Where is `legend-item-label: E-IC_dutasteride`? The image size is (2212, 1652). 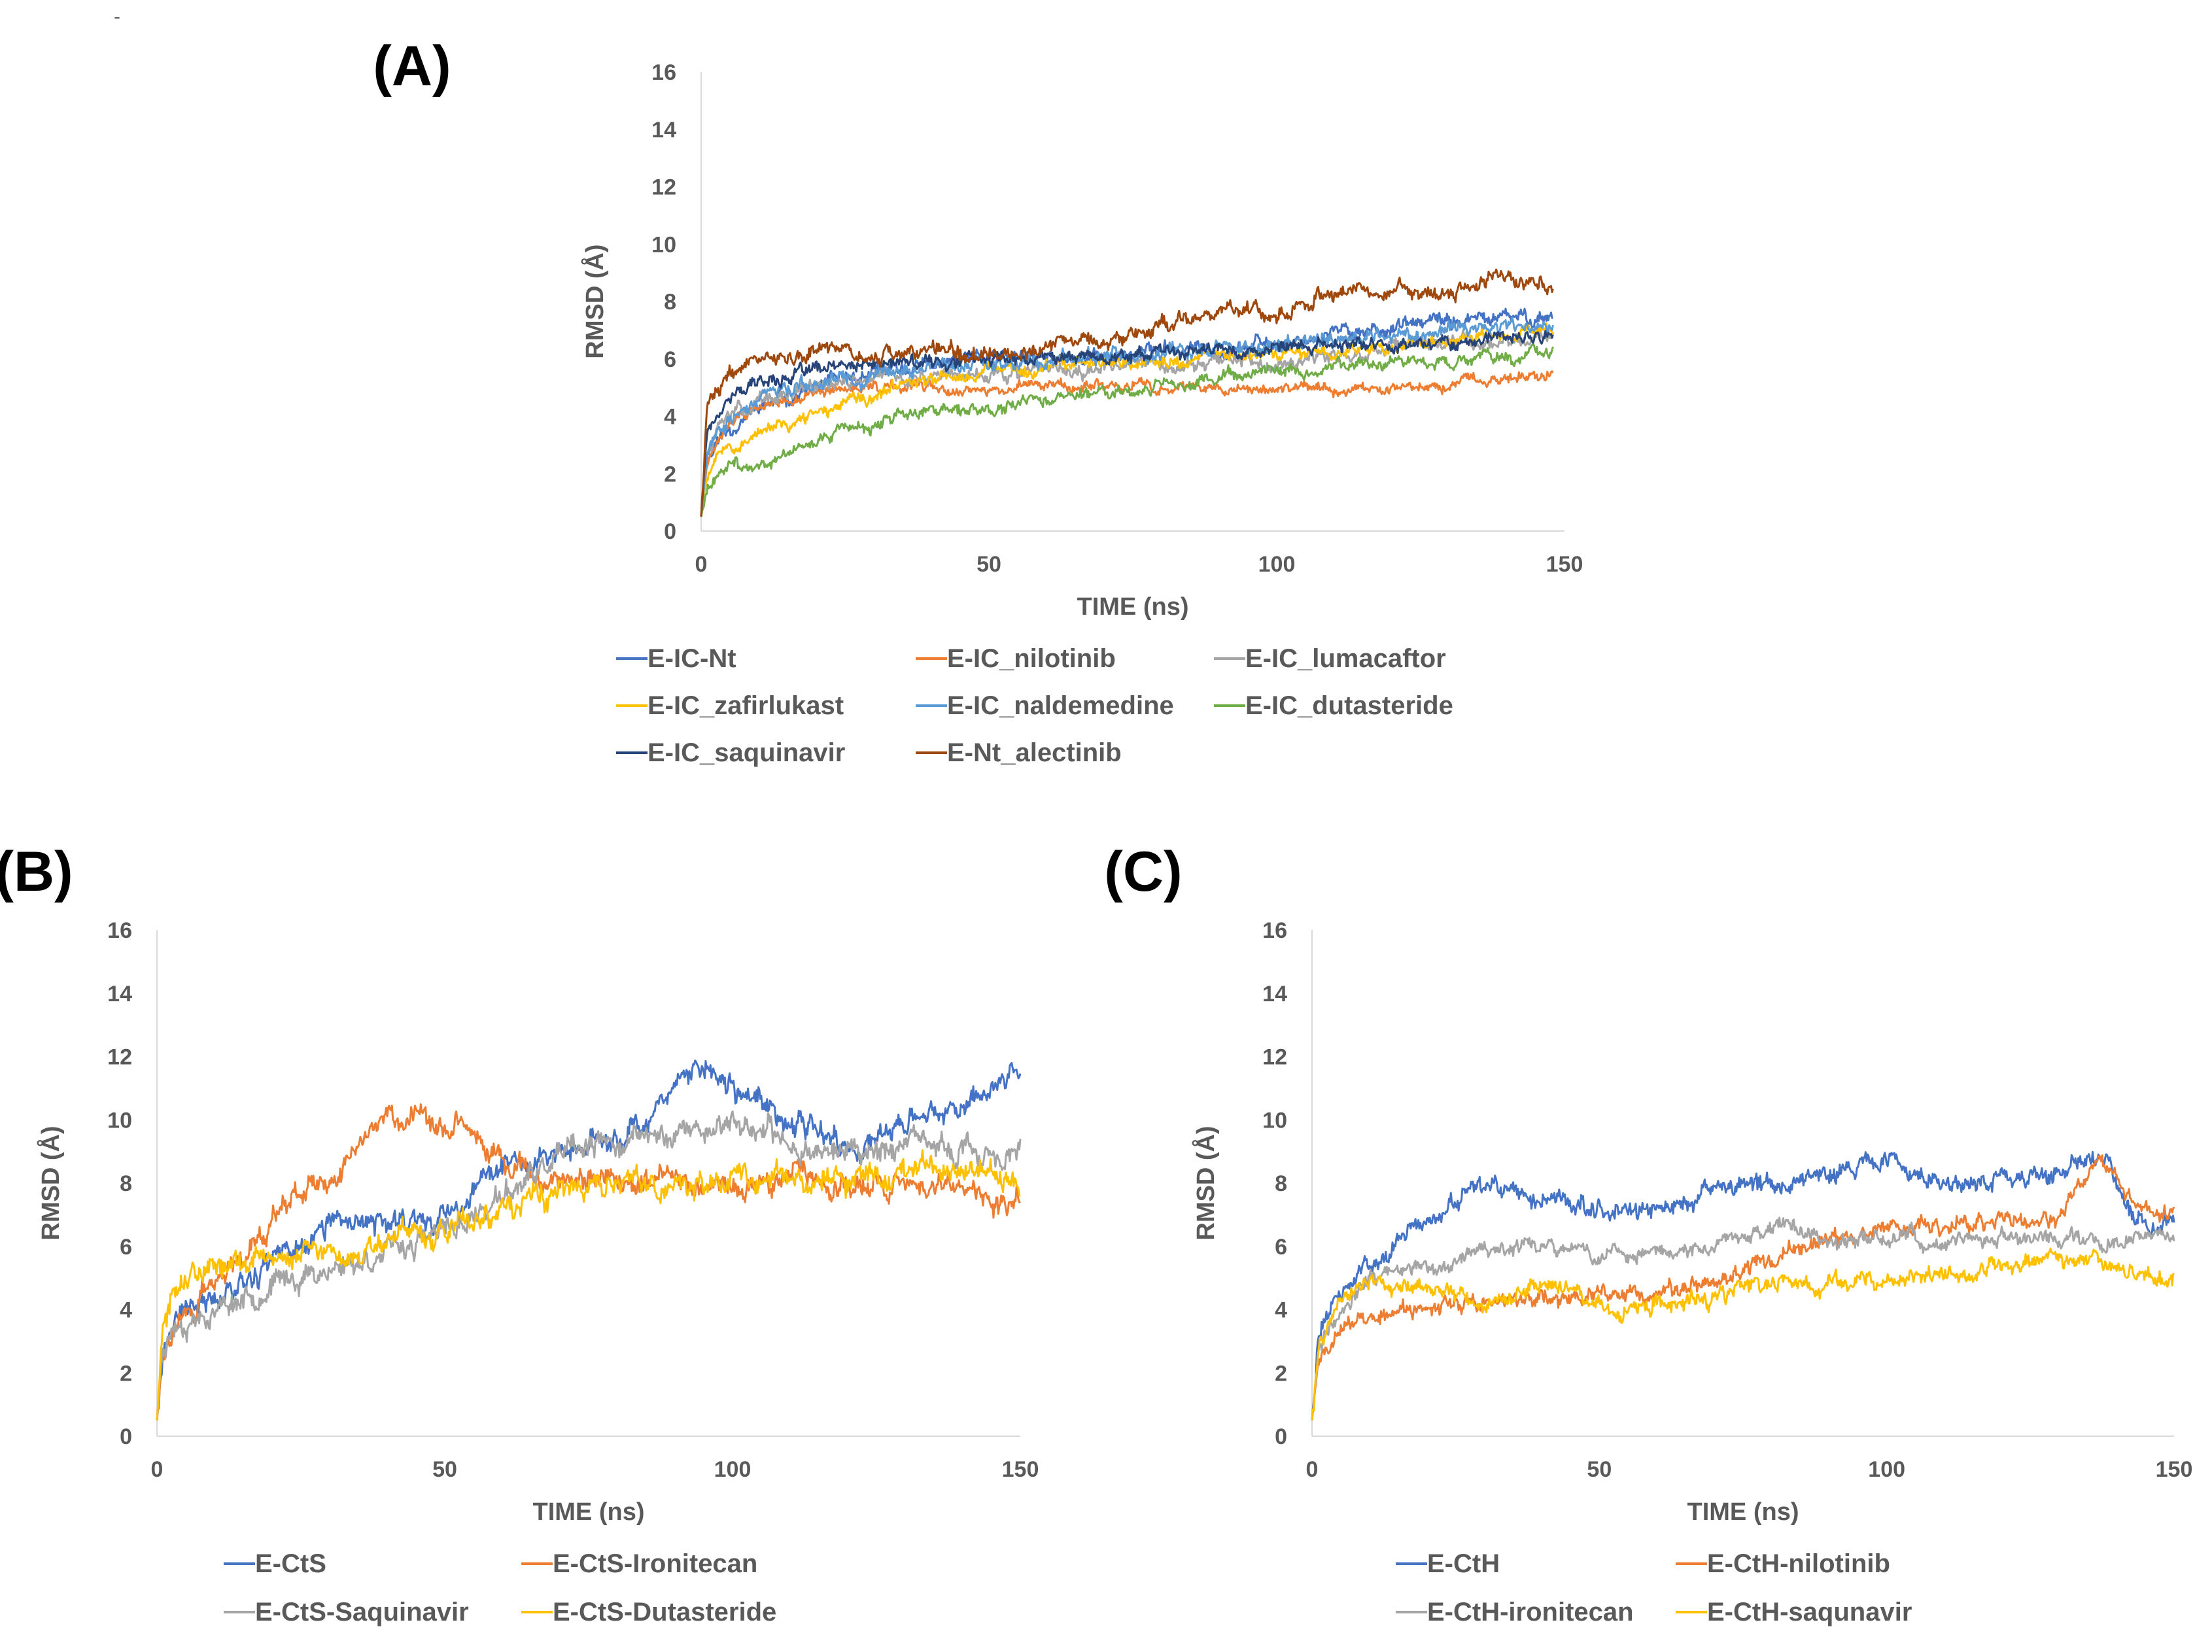
legend-item-label: E-IC_dutasteride is located at coordinates (1349, 706).